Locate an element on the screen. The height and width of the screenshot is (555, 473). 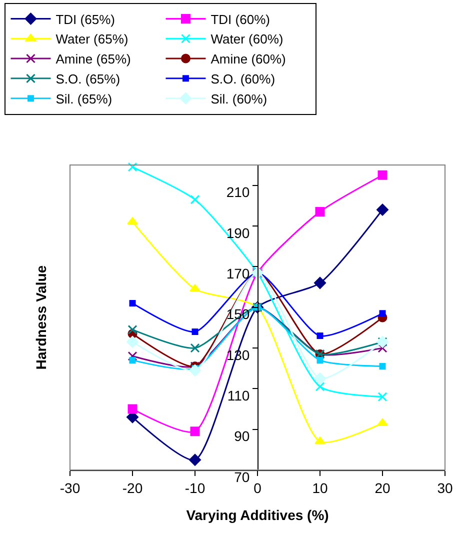
y-tick-label: 210 is located at coordinates (238, 192).